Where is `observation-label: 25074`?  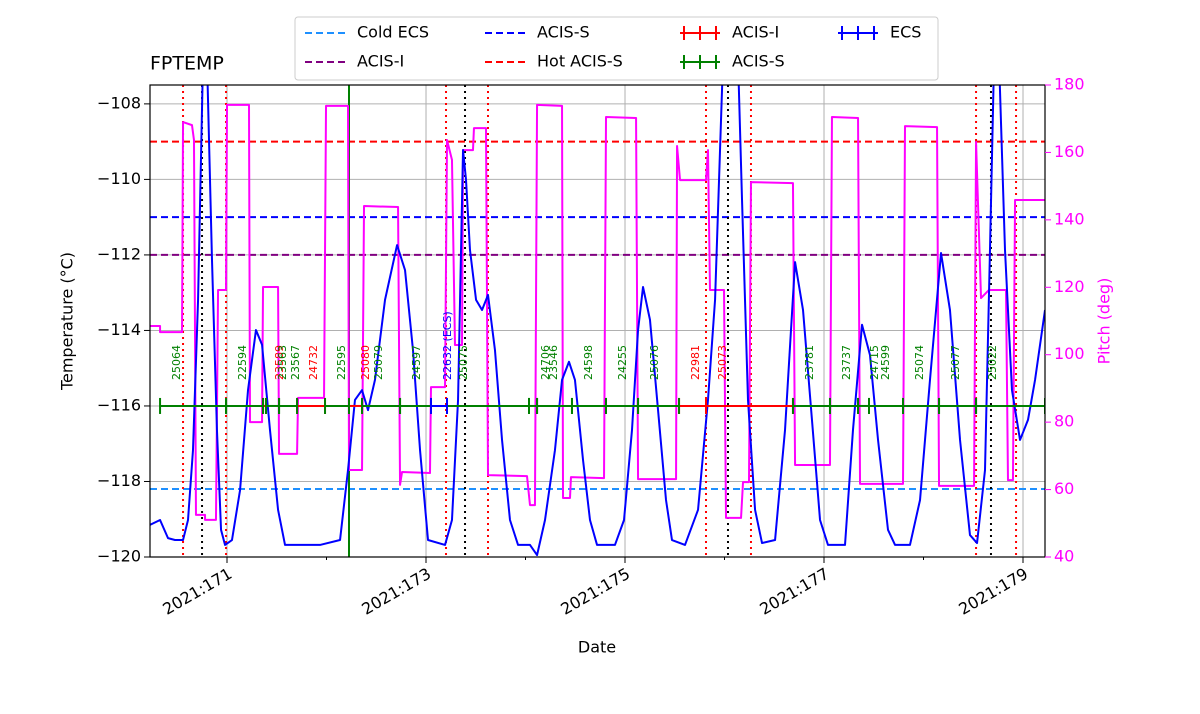 observation-label: 25074 is located at coordinates (919, 362).